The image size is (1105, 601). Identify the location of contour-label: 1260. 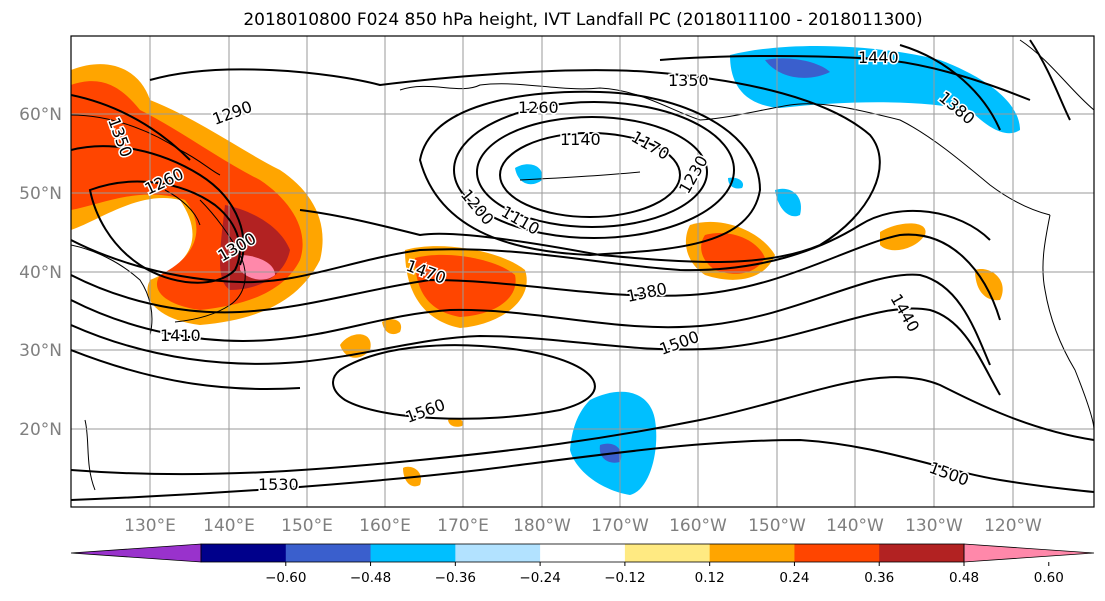
(538, 107).